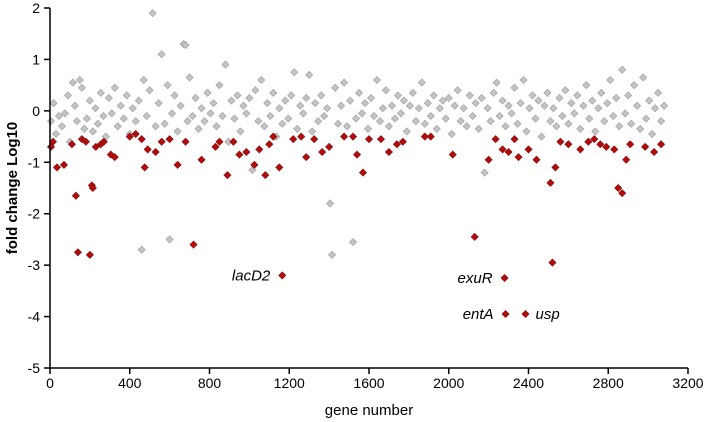 Image resolution: width=706 pixels, height=422 pixels. Describe the element at coordinates (39, 188) in the screenshot. I see `y-ticks: -5 -4 -3 -2 -1 0 1 2` at that location.